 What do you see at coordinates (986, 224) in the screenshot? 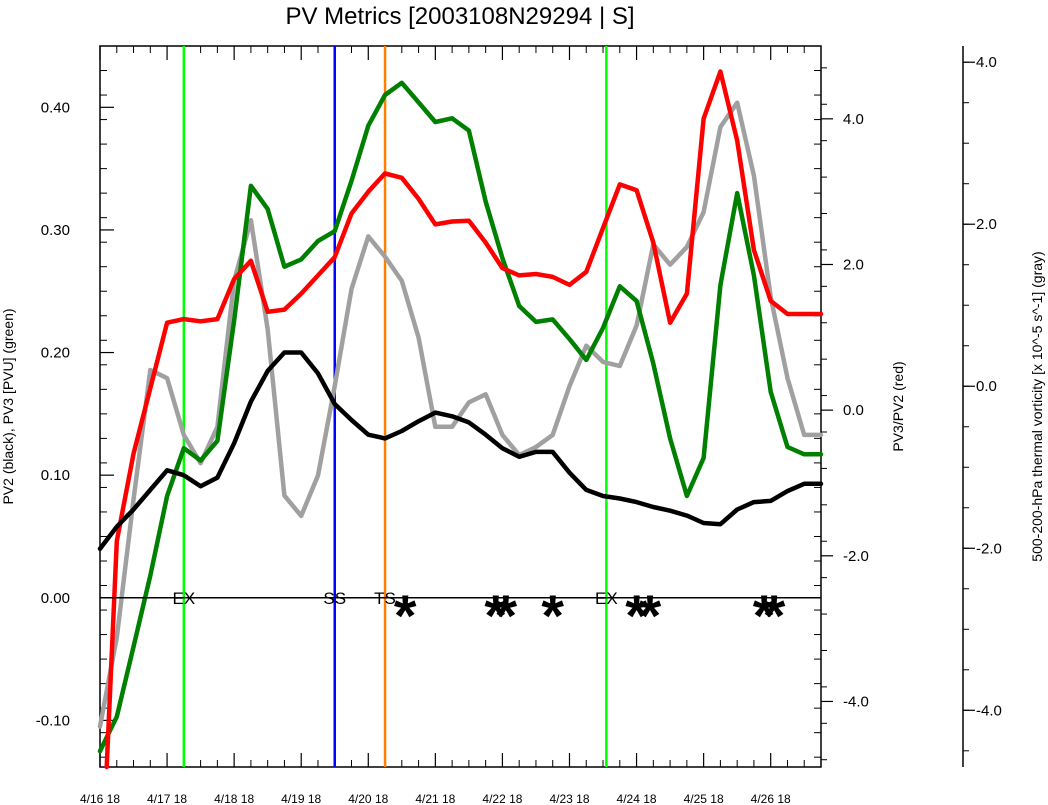
I see `far-tick-label: 2.0` at bounding box center [986, 224].